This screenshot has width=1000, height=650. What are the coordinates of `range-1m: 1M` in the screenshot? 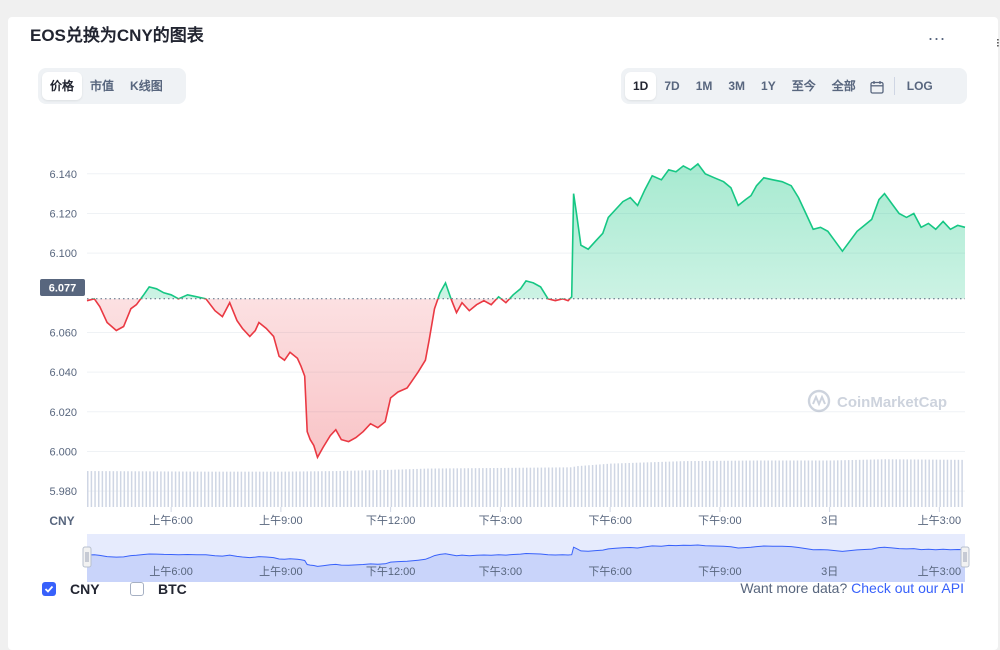 It's located at (704, 86).